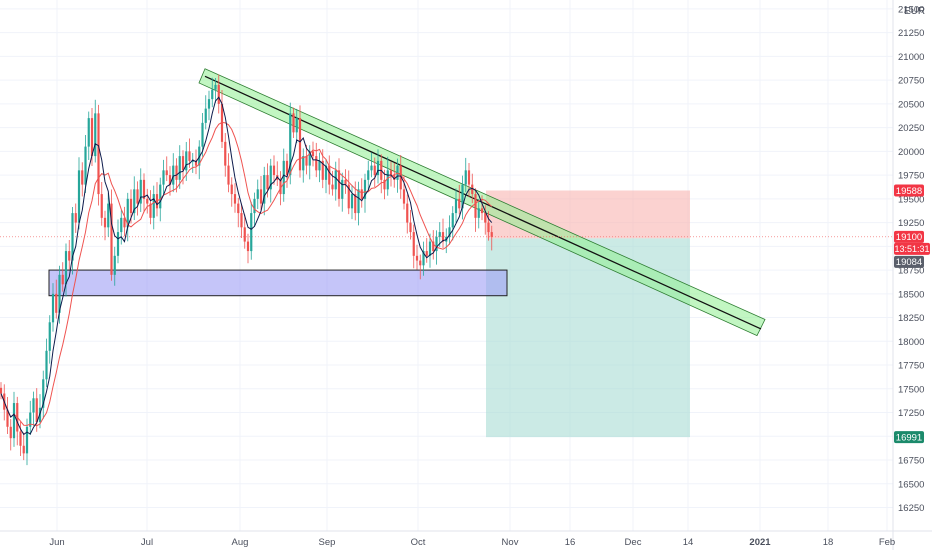 This screenshot has width=932, height=550. Describe the element at coordinates (633, 542) in the screenshot. I see `time-tick-label: Dec` at that location.